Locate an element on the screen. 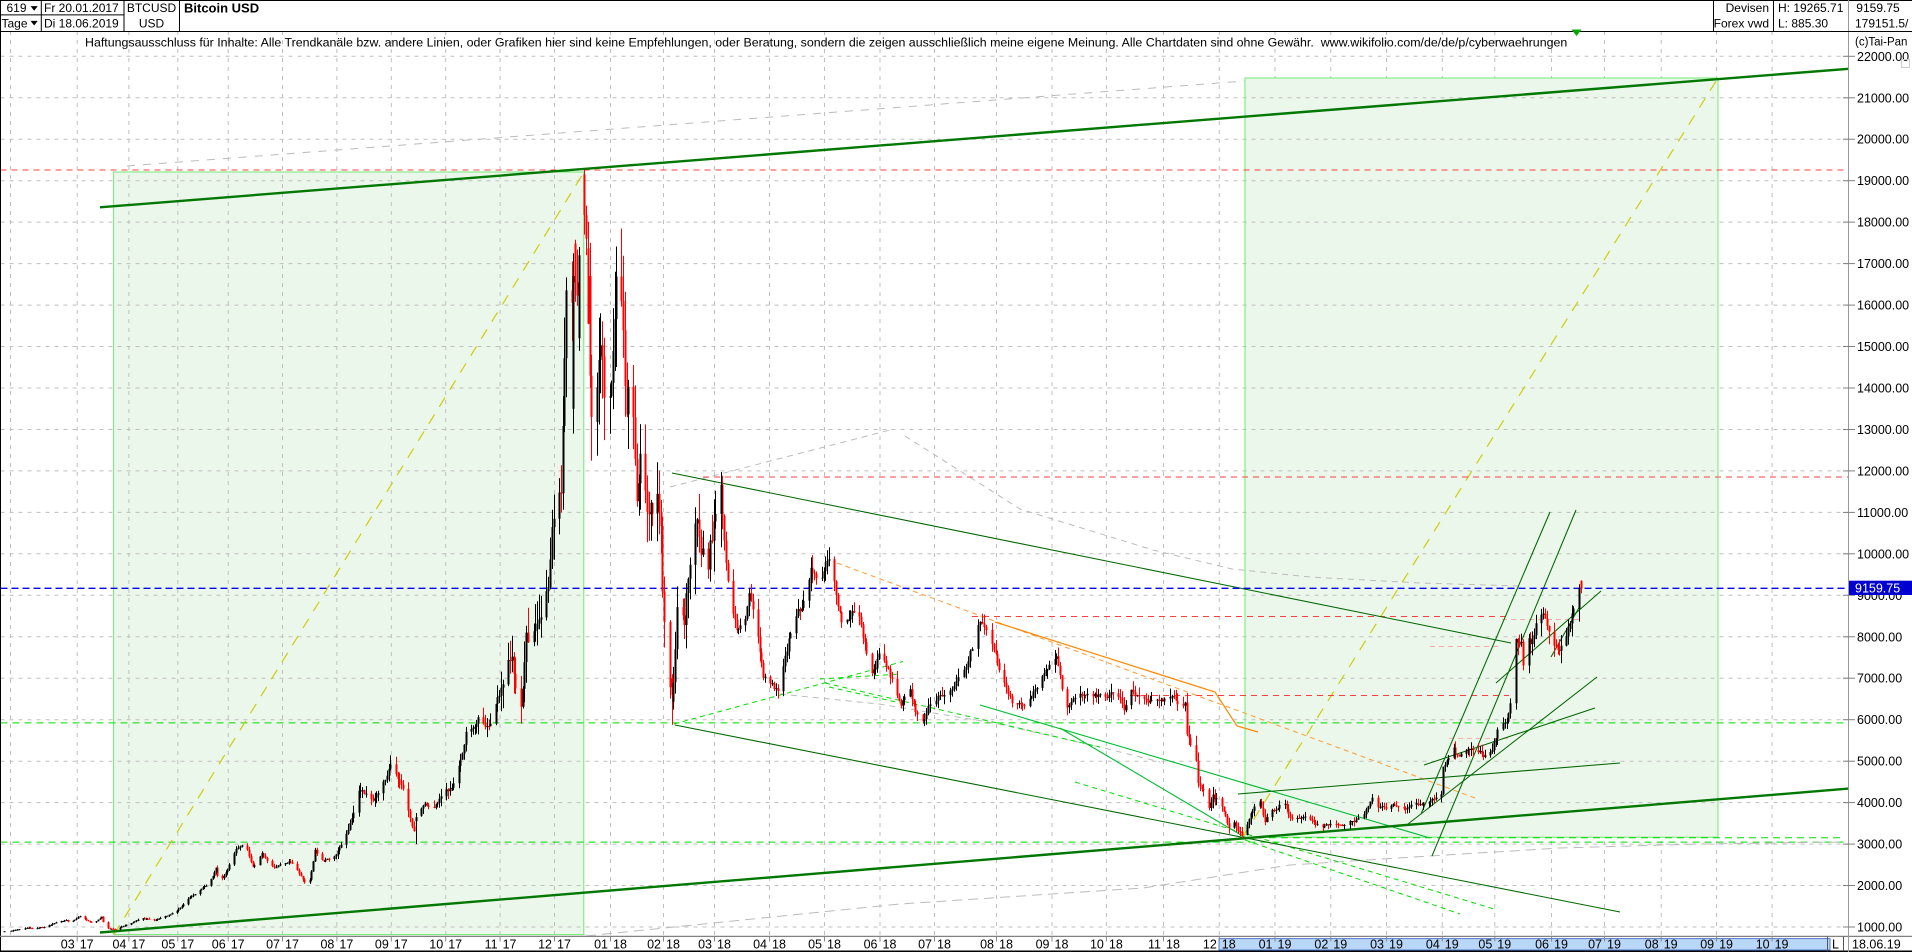 Image resolution: width=1912 pixels, height=952 pixels. svg-text: 2000.00 is located at coordinates (1879, 886).